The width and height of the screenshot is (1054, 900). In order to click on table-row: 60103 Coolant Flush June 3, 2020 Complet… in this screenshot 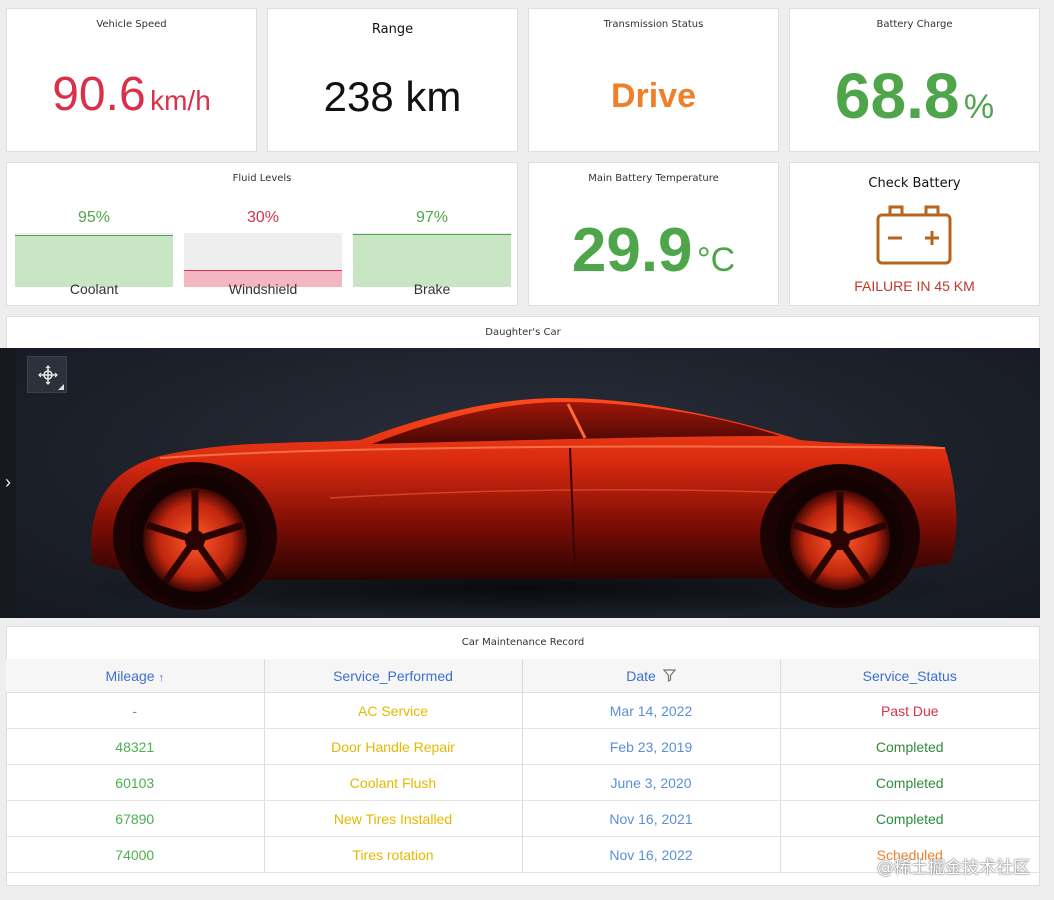, I will do `click(522, 782)`.